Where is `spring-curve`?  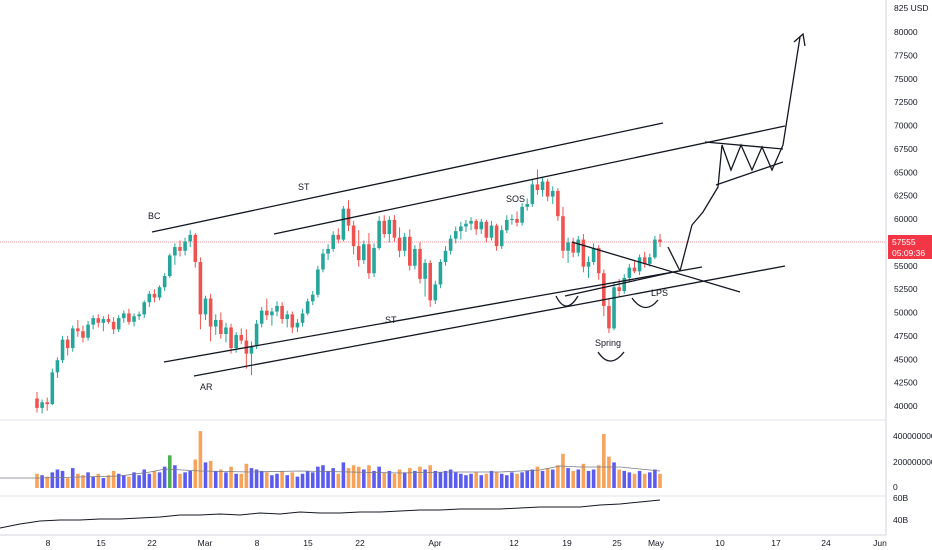
spring-curve is located at coordinates (611, 356).